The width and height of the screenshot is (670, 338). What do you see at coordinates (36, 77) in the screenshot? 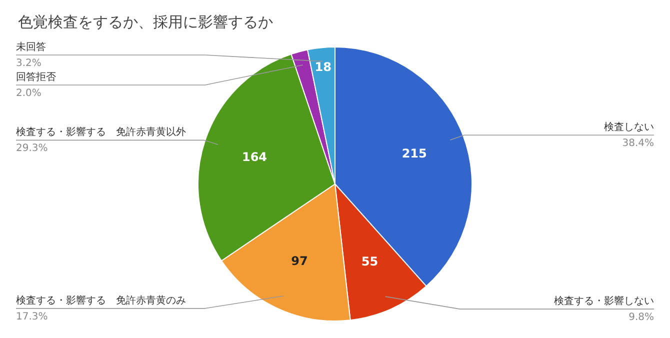
I see `slice-label: 回答拒否` at bounding box center [36, 77].